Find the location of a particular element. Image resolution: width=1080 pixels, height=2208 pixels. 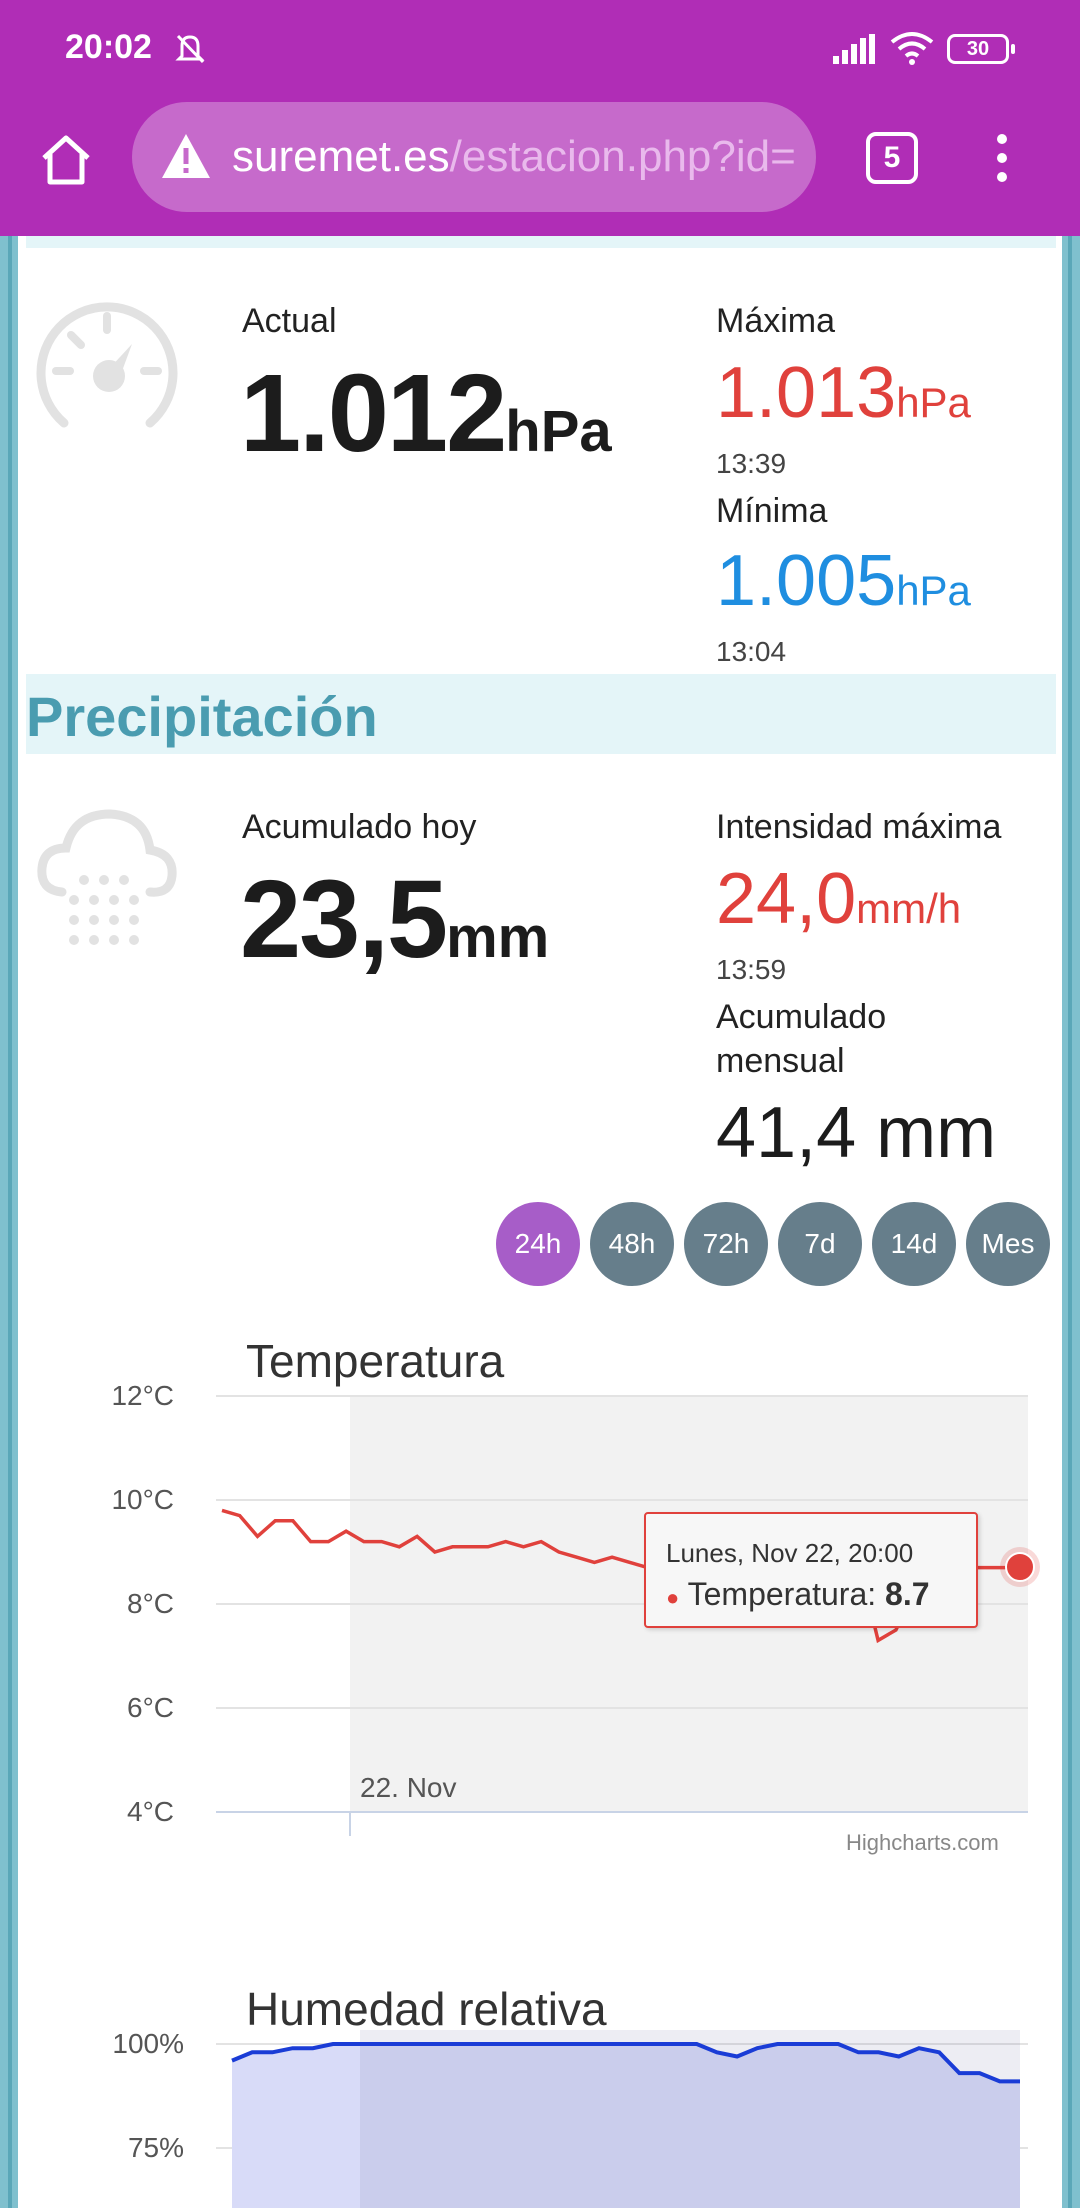

humidity-area is located at coordinates (626, 2126).